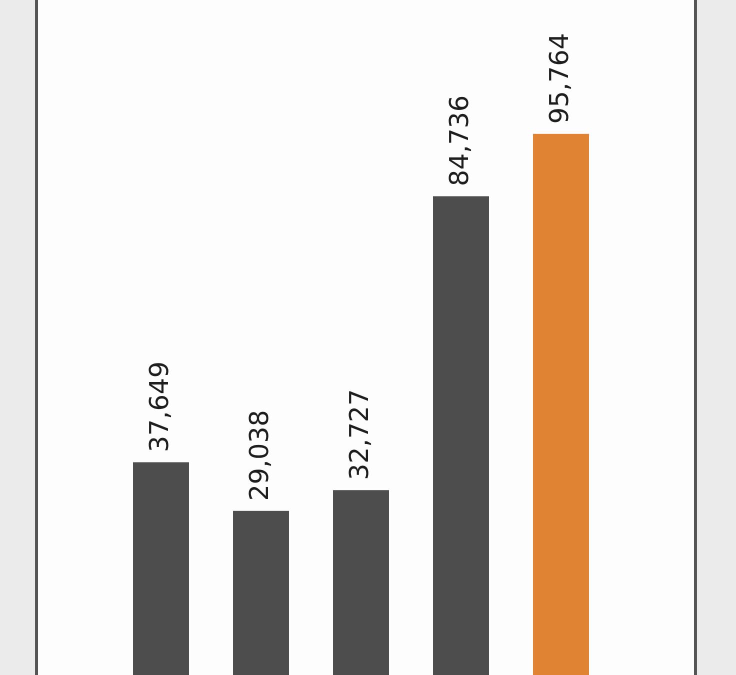 The height and width of the screenshot is (675, 736). Describe the element at coordinates (359, 434) in the screenshot. I see `data-label: 32,727` at that location.